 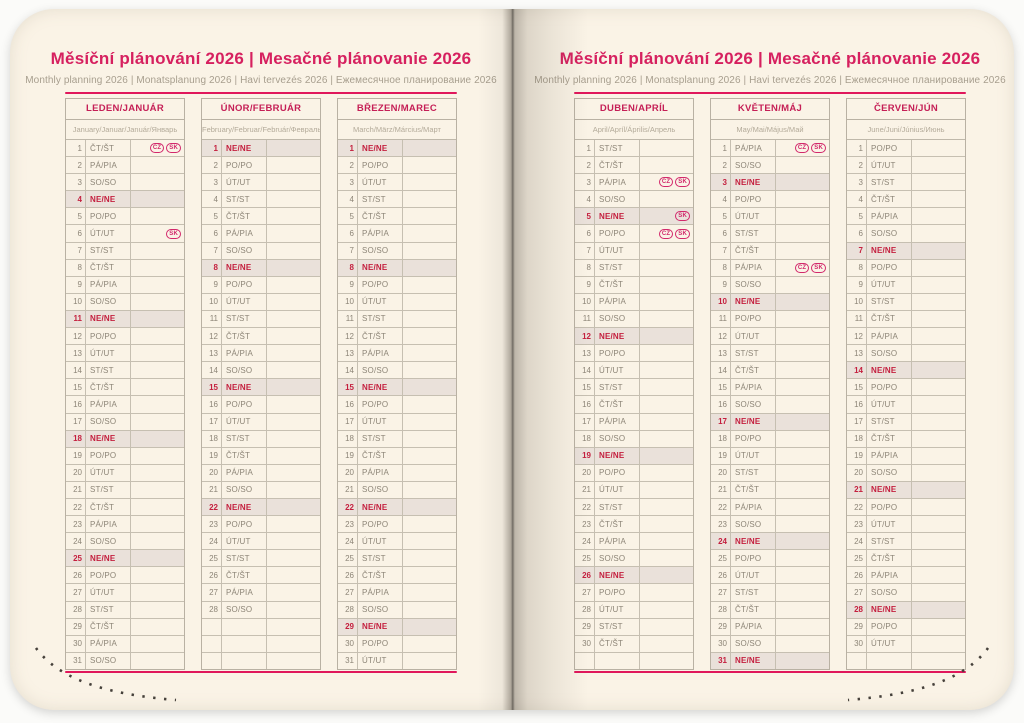 What do you see at coordinates (348, 455) in the screenshot?
I see `day-number: 19` at bounding box center [348, 455].